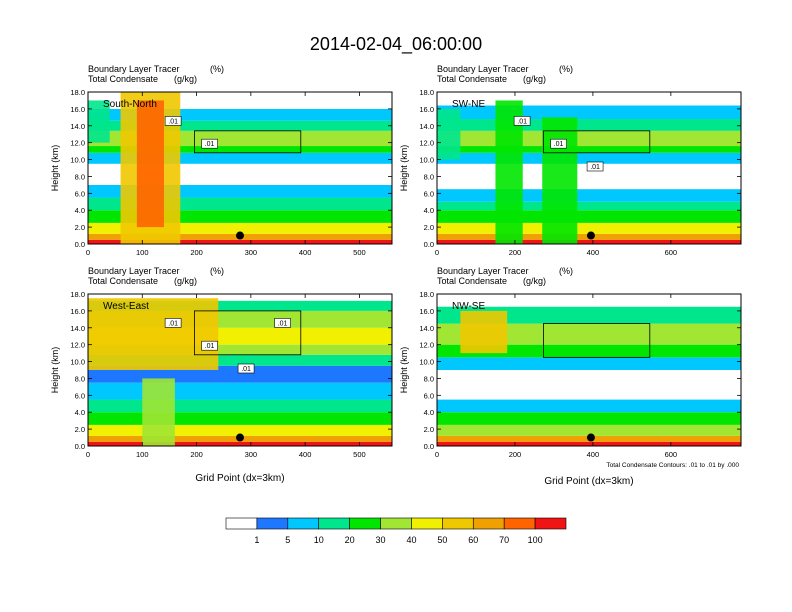  What do you see at coordinates (593, 252) in the screenshot?
I see `x-tick-label: 400` at bounding box center [593, 252].